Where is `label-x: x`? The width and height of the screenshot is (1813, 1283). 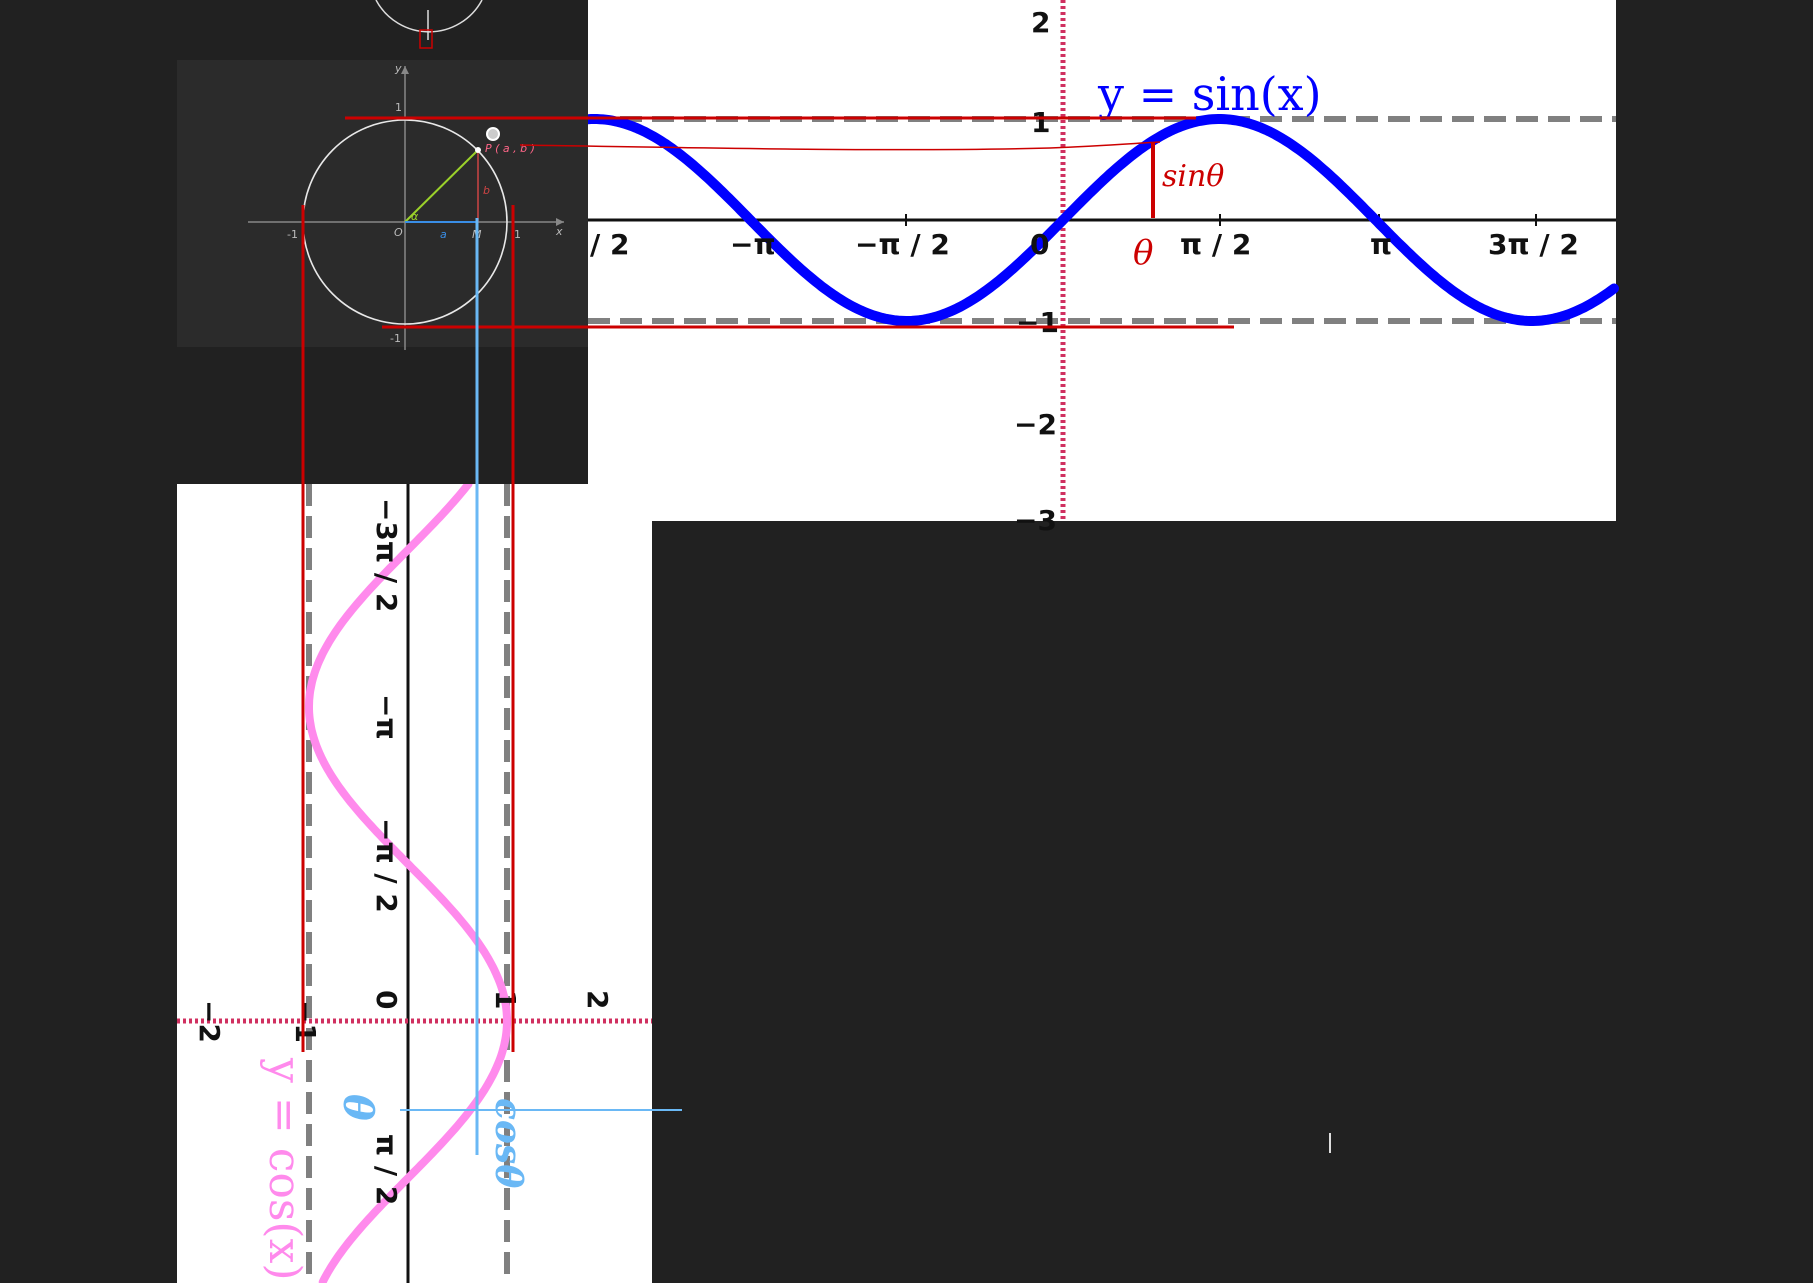 label-x: x is located at coordinates (559, 231).